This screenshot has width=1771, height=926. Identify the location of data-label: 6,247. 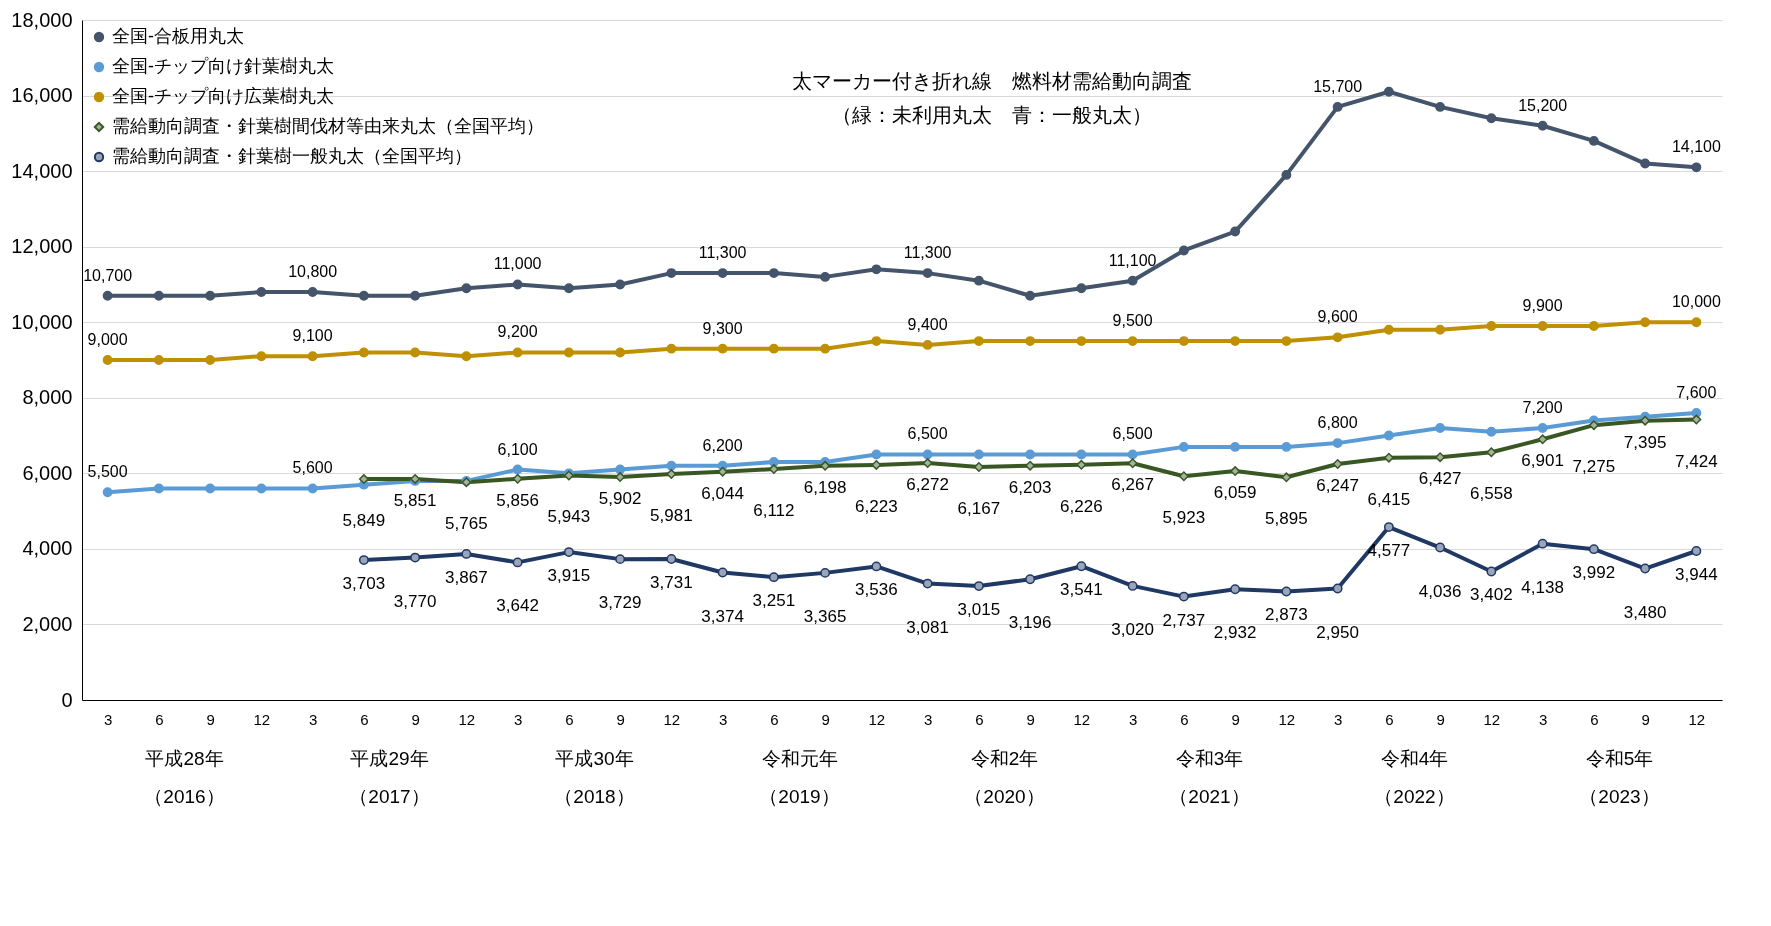
(1337, 485).